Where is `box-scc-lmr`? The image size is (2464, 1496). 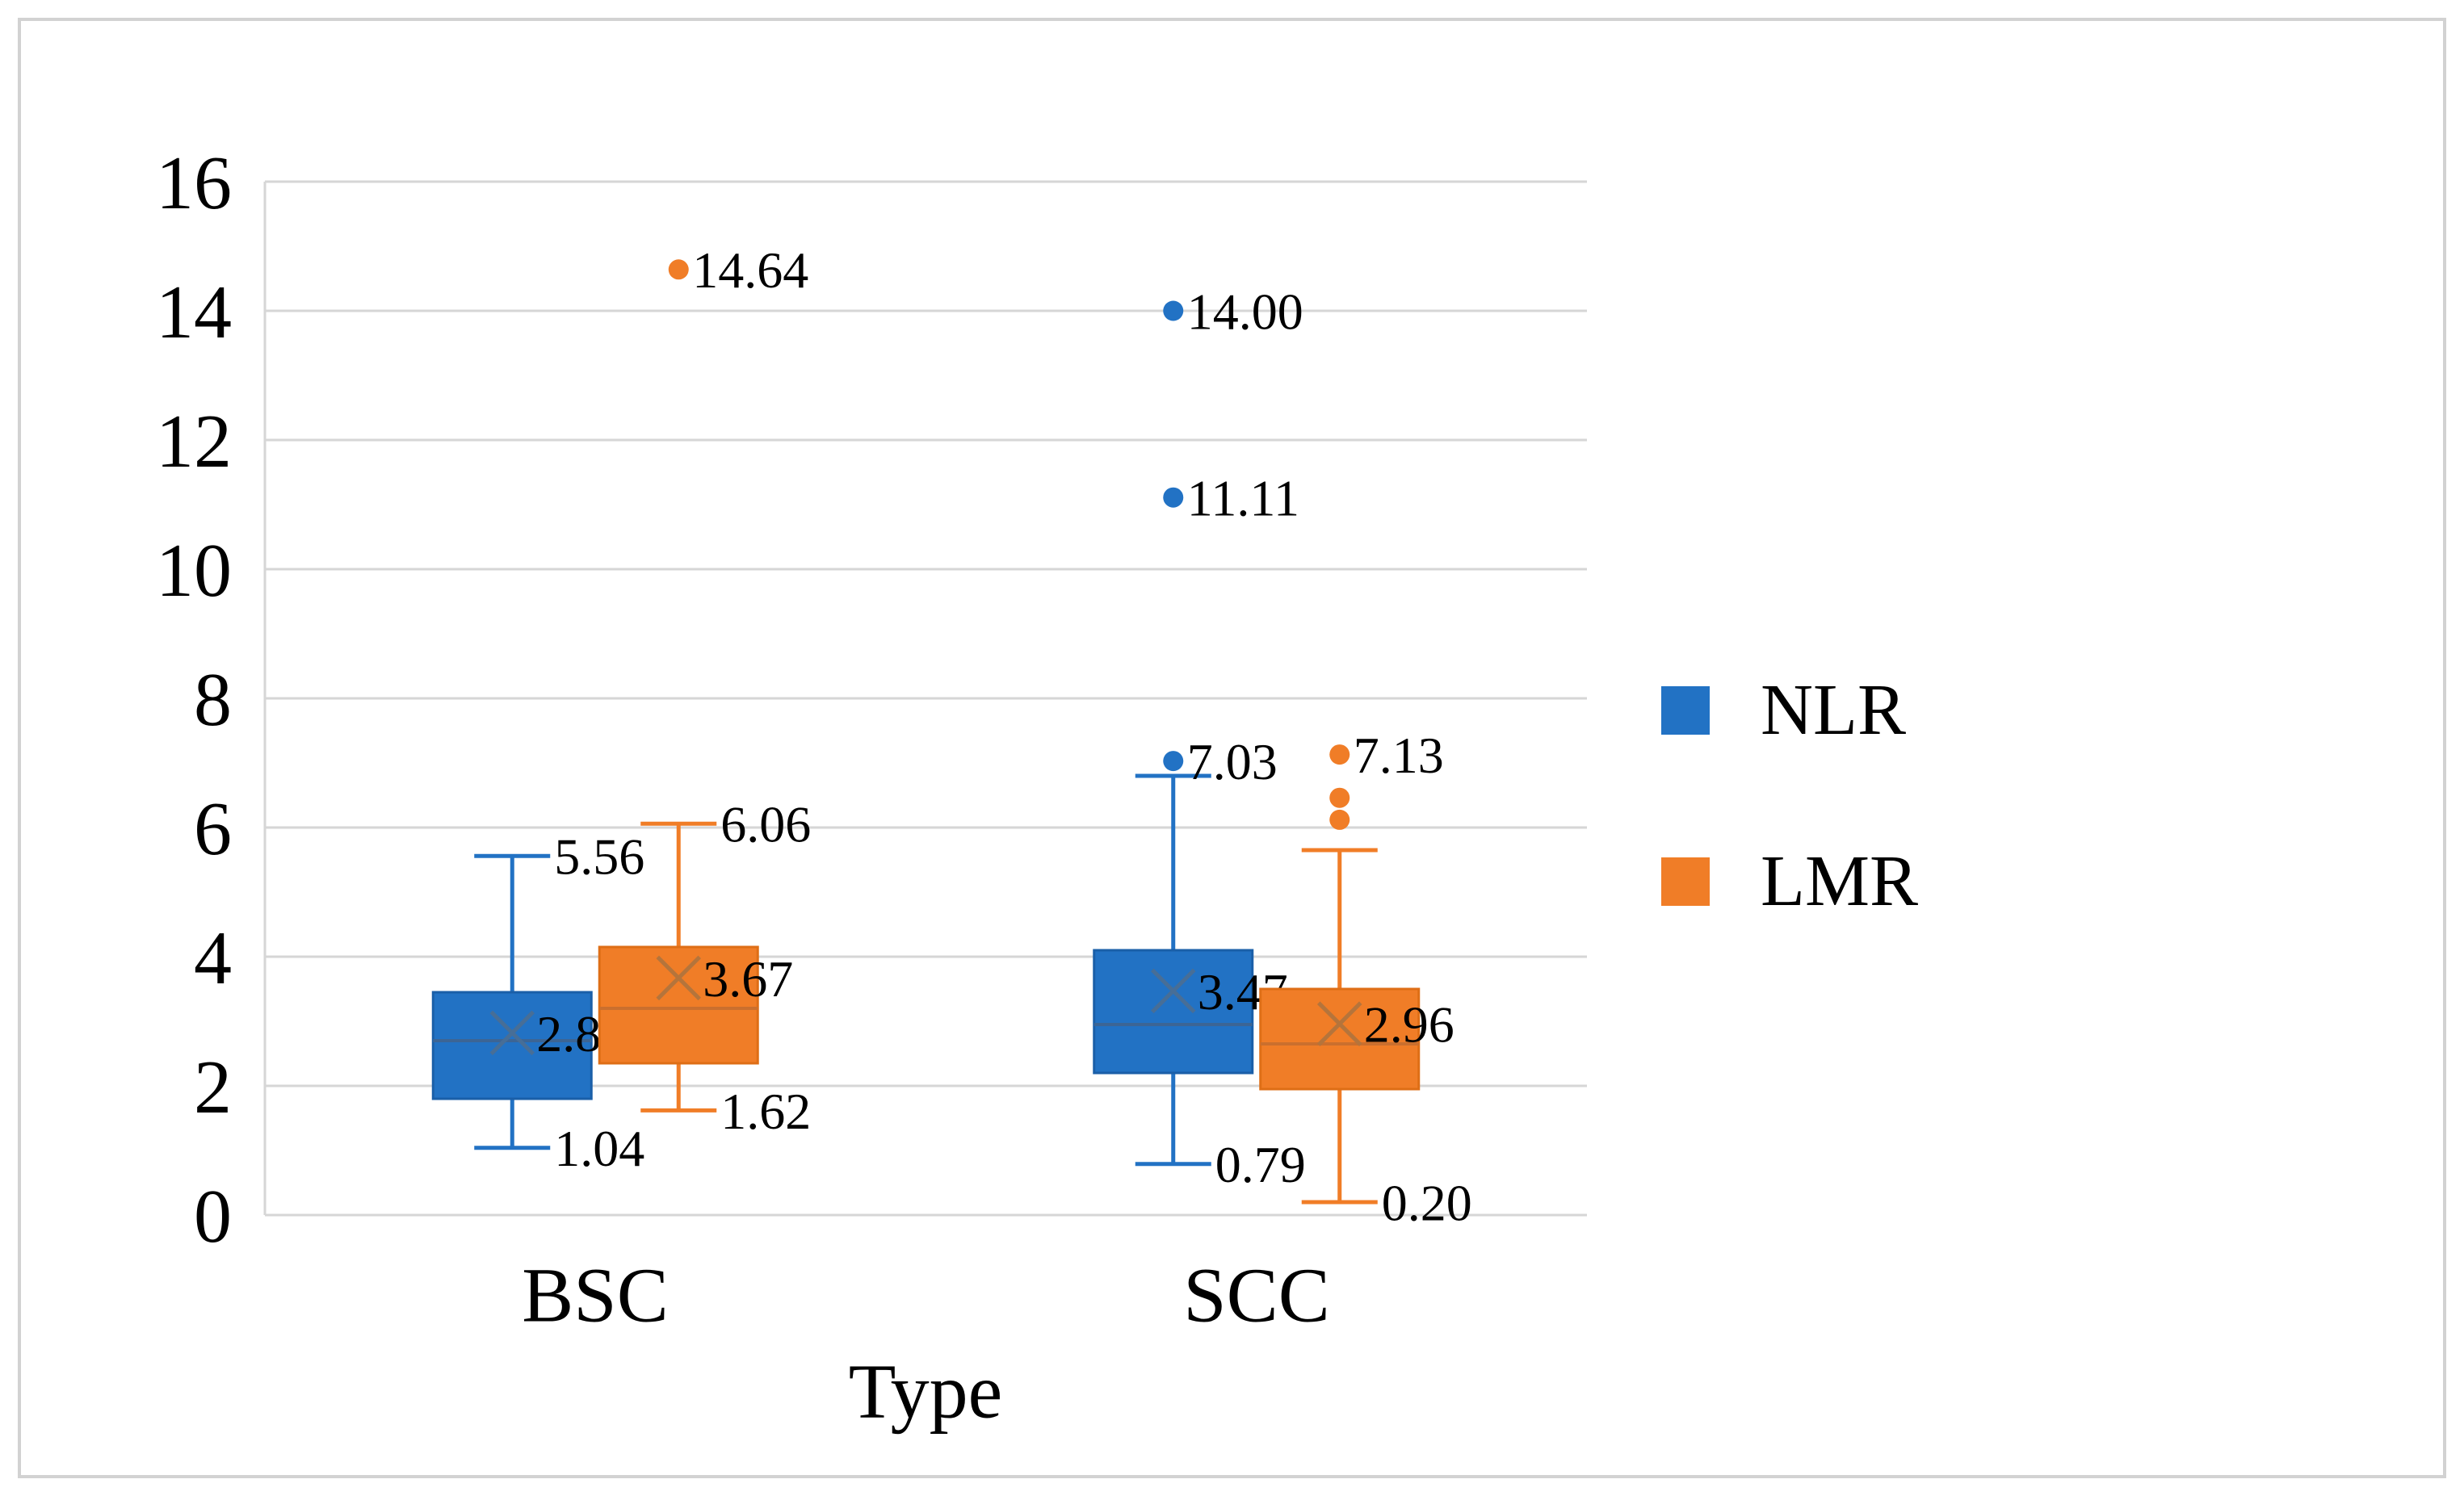 box-scc-lmr is located at coordinates (1340, 1039).